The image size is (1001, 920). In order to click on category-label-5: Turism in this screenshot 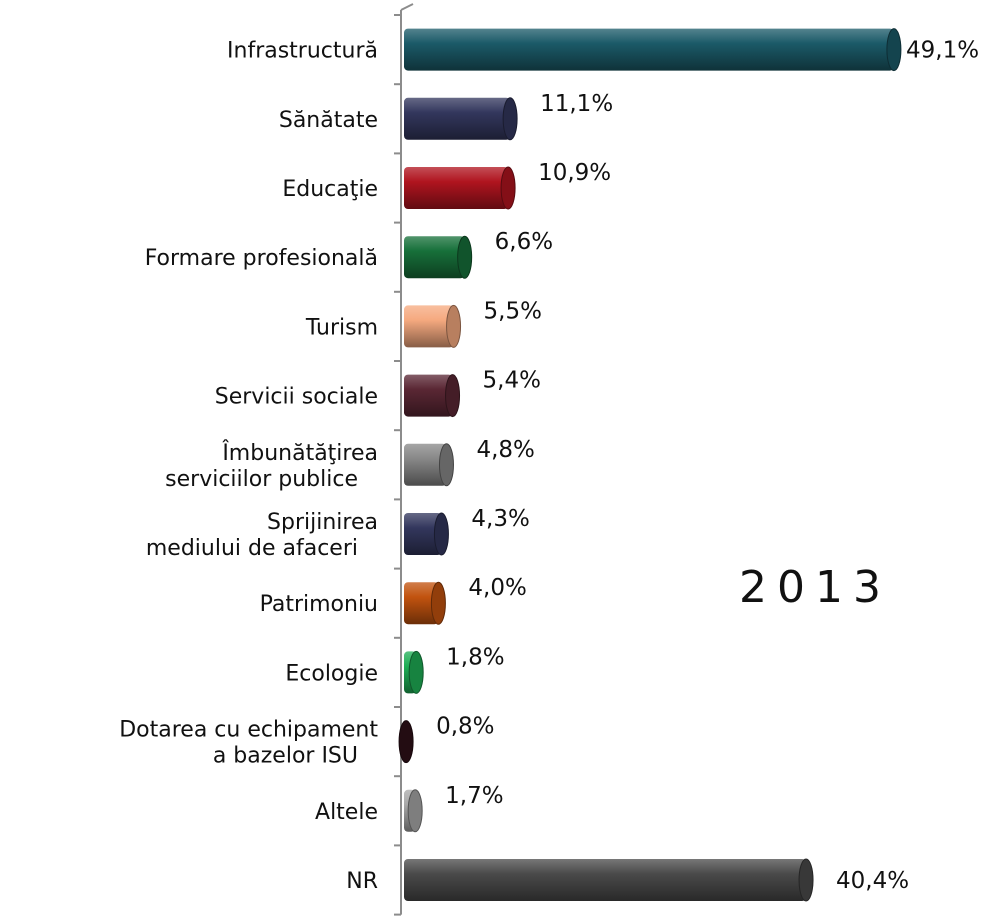, I will do `click(341, 327)`.